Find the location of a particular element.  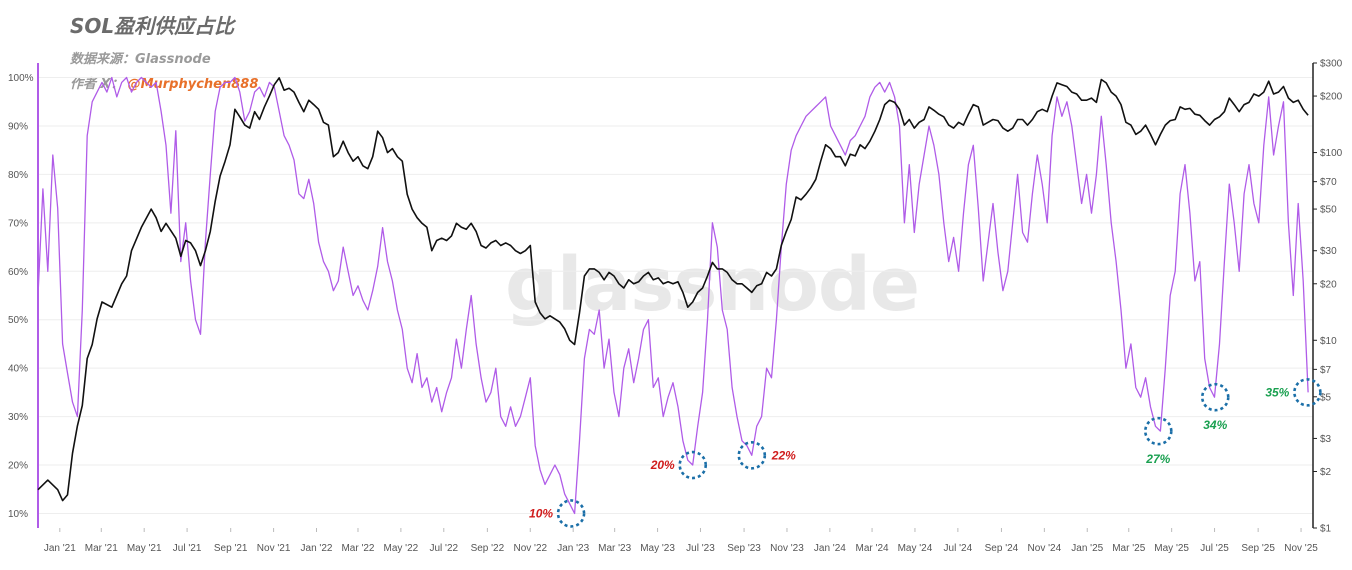

x-tick-label: May '21 is located at coordinates (144, 548).